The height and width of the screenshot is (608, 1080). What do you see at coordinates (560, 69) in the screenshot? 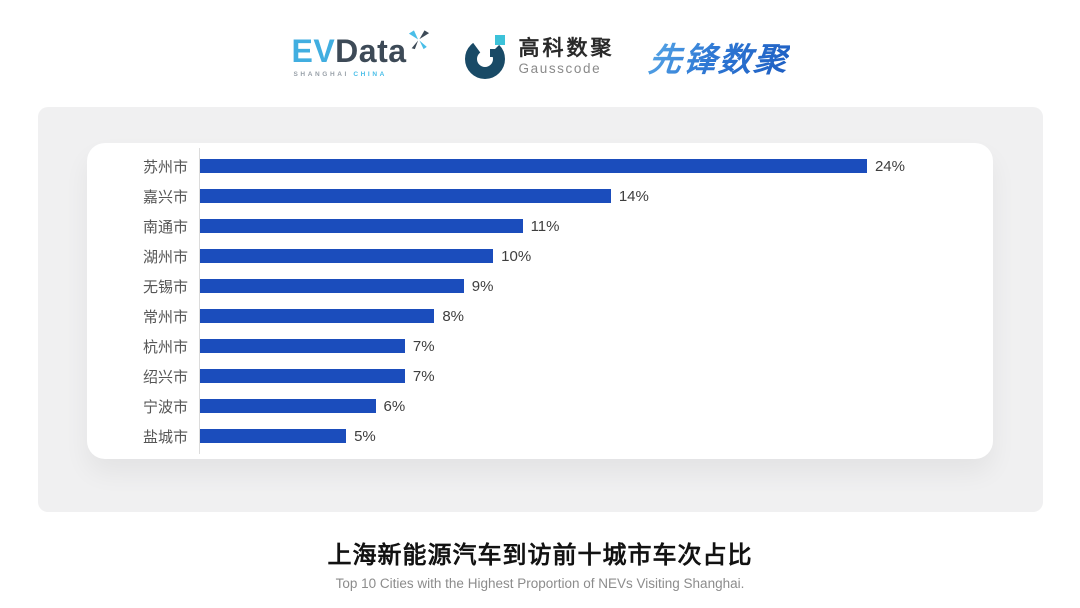
I see `gausscode-en-text: Gausscode` at bounding box center [560, 69].